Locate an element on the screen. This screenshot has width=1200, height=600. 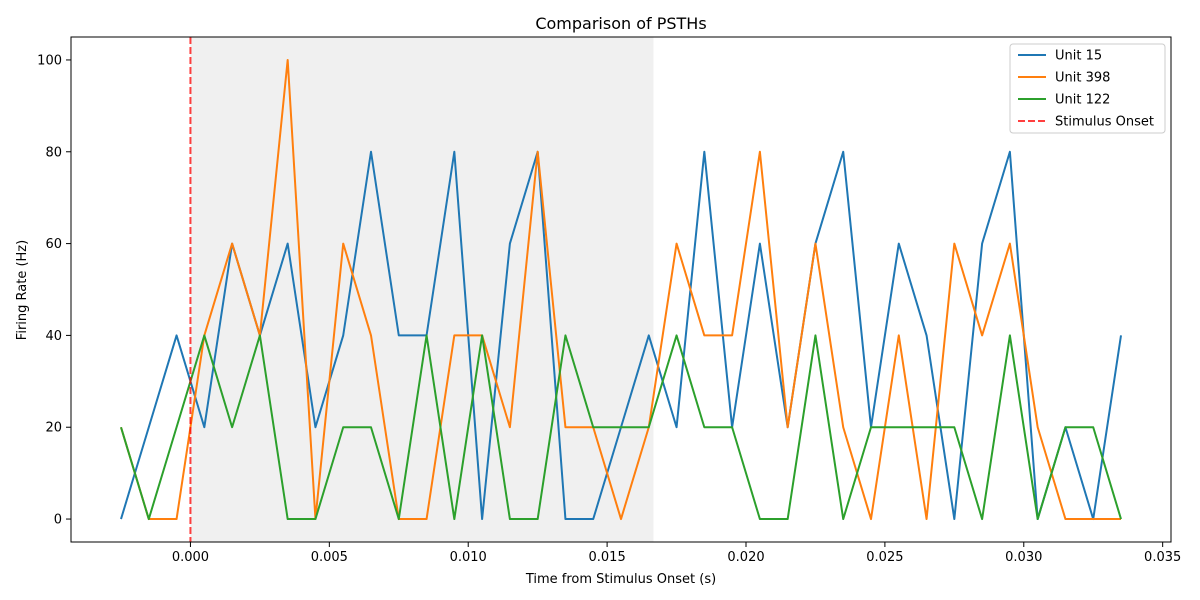
x-tick-label: 0.035 is located at coordinates (1162, 557).